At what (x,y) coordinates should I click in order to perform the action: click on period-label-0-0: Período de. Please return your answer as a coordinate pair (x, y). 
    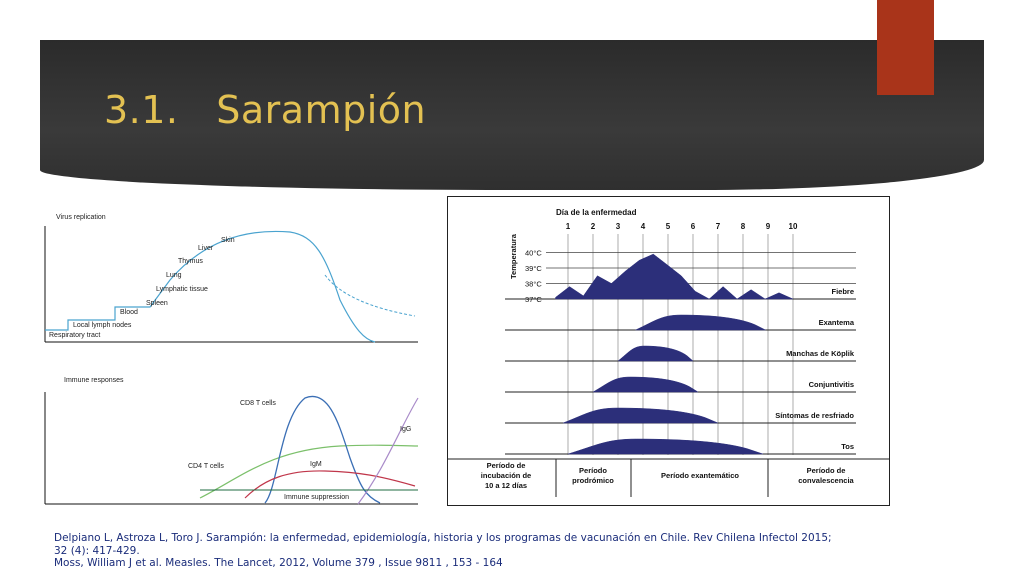
    Looking at the image, I should click on (506, 465).